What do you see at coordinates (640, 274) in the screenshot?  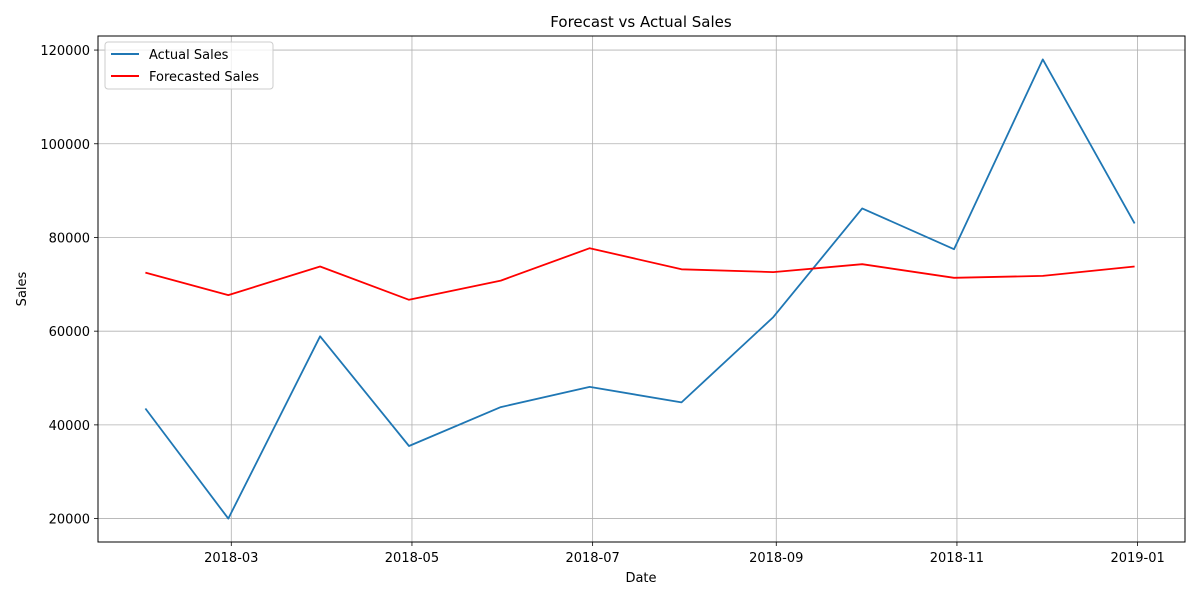 I see `series-line-forecasted-sales` at bounding box center [640, 274].